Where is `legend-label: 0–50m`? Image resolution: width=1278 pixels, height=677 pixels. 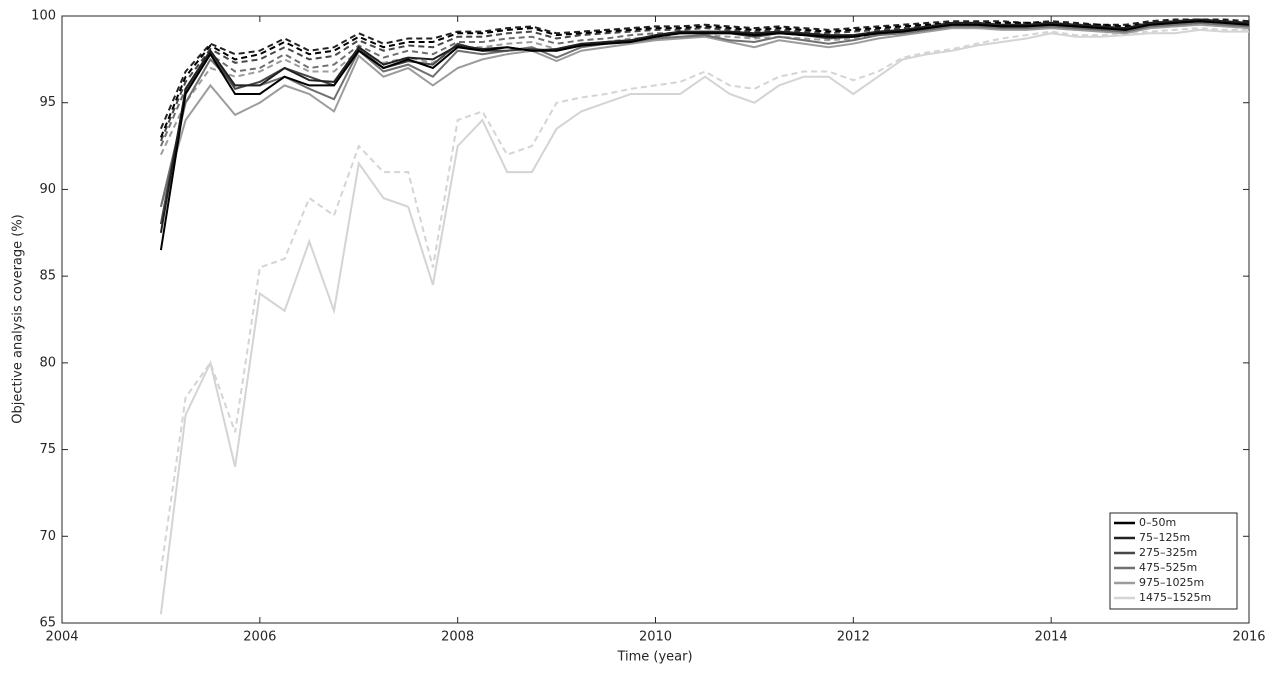 legend-label: 0–50m is located at coordinates (1157, 522).